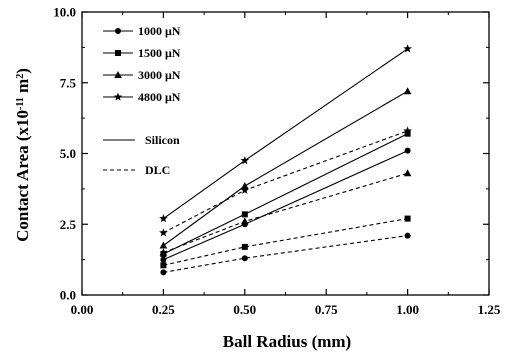 This screenshot has width=506, height=355. Describe the element at coordinates (136, 170) in the screenshot. I see `legend-entry-material: DLC` at that location.